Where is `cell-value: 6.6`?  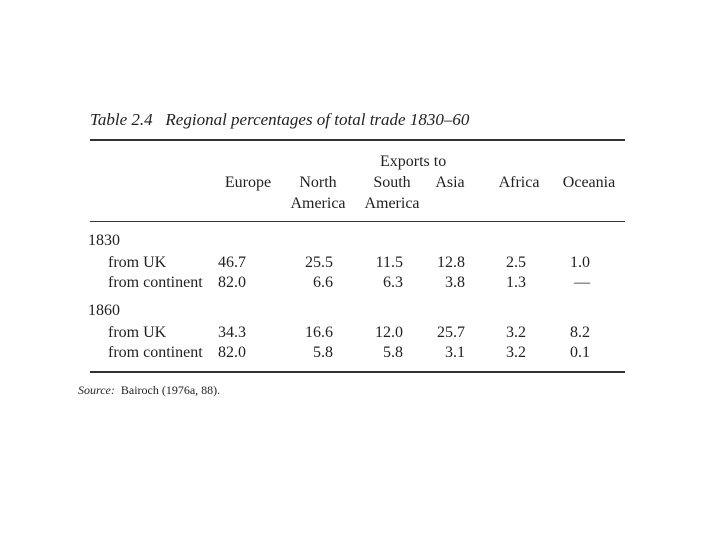
cell-value: 6.6 is located at coordinates (323, 282).